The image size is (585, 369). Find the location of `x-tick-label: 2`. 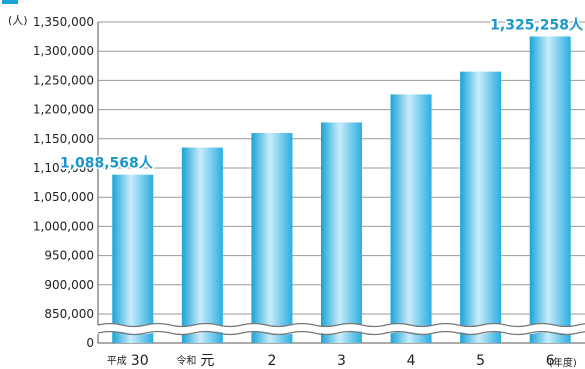

x-tick-label: 2 is located at coordinates (271, 361).